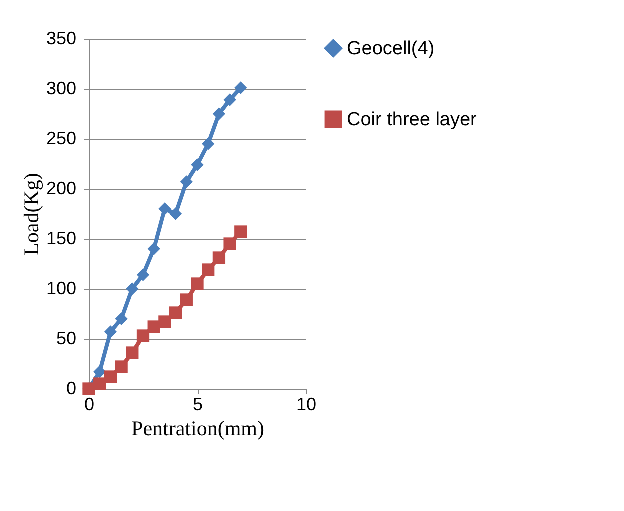 This screenshot has width=624, height=511. What do you see at coordinates (61, 38) in the screenshot?
I see `y-tick-label: 350` at bounding box center [61, 38].